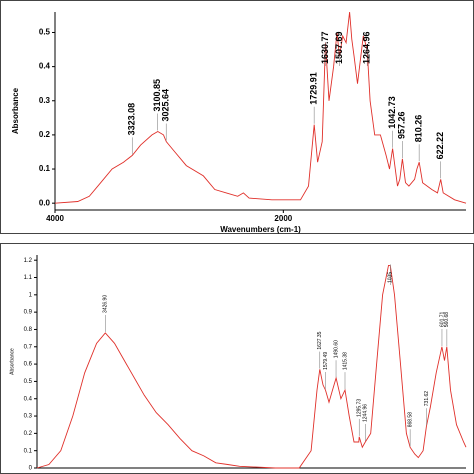 The height and width of the screenshot is (474, 474). Describe the element at coordinates (410, 420) in the screenshot. I see `annotation-label: 868.58` at that location.